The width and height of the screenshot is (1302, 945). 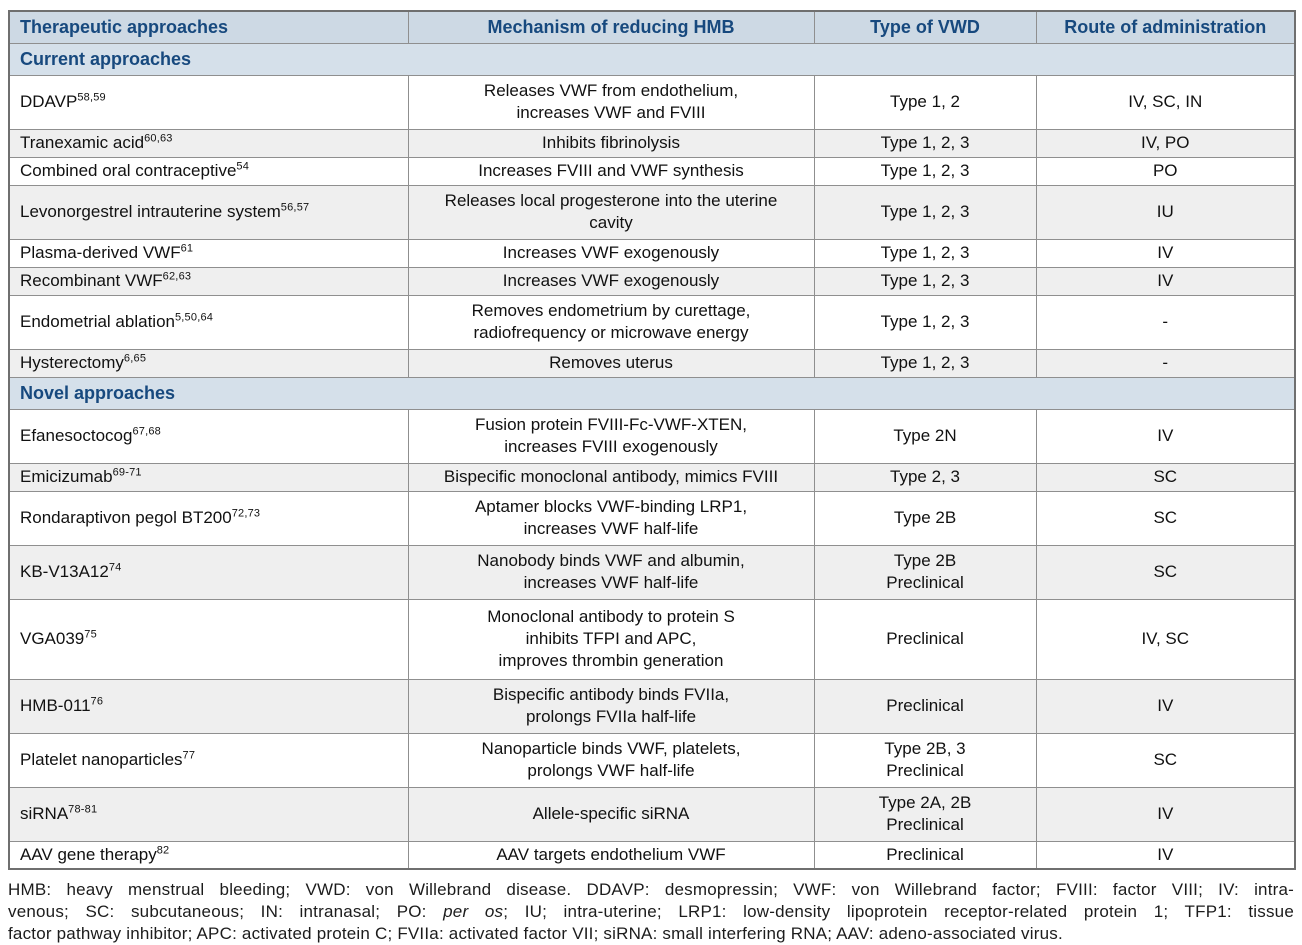 What do you see at coordinates (208, 572) in the screenshot?
I see `approach-name-cell: KB-V13A1274` at bounding box center [208, 572].